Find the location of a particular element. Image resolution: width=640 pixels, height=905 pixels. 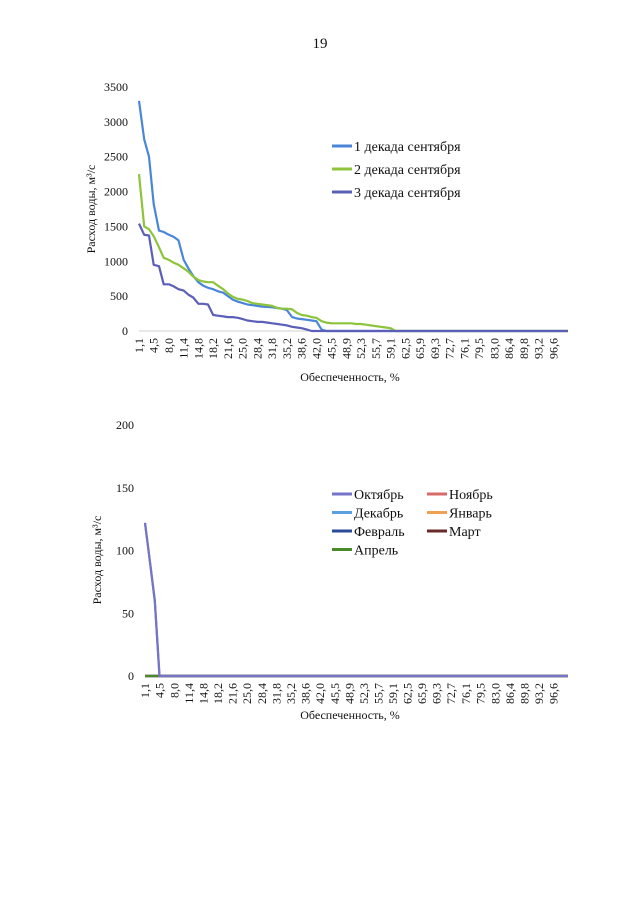

y-tick-label: 2000 is located at coordinates (116, 192).